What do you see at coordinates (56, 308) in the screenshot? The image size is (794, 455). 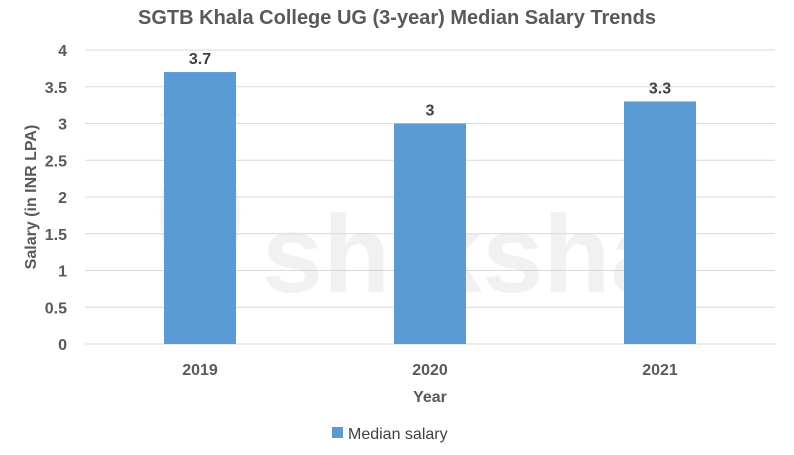 I see `y-tick-label: 0.5` at bounding box center [56, 308].